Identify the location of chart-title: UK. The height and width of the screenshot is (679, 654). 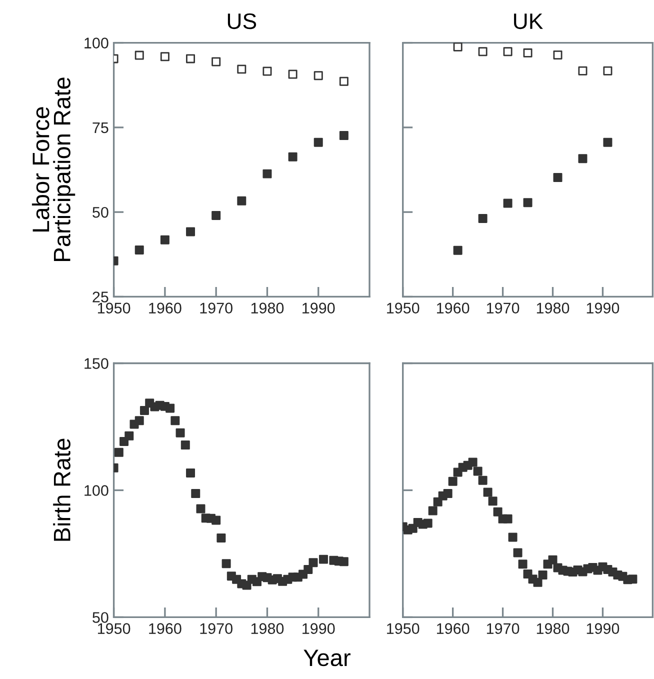
(528, 22).